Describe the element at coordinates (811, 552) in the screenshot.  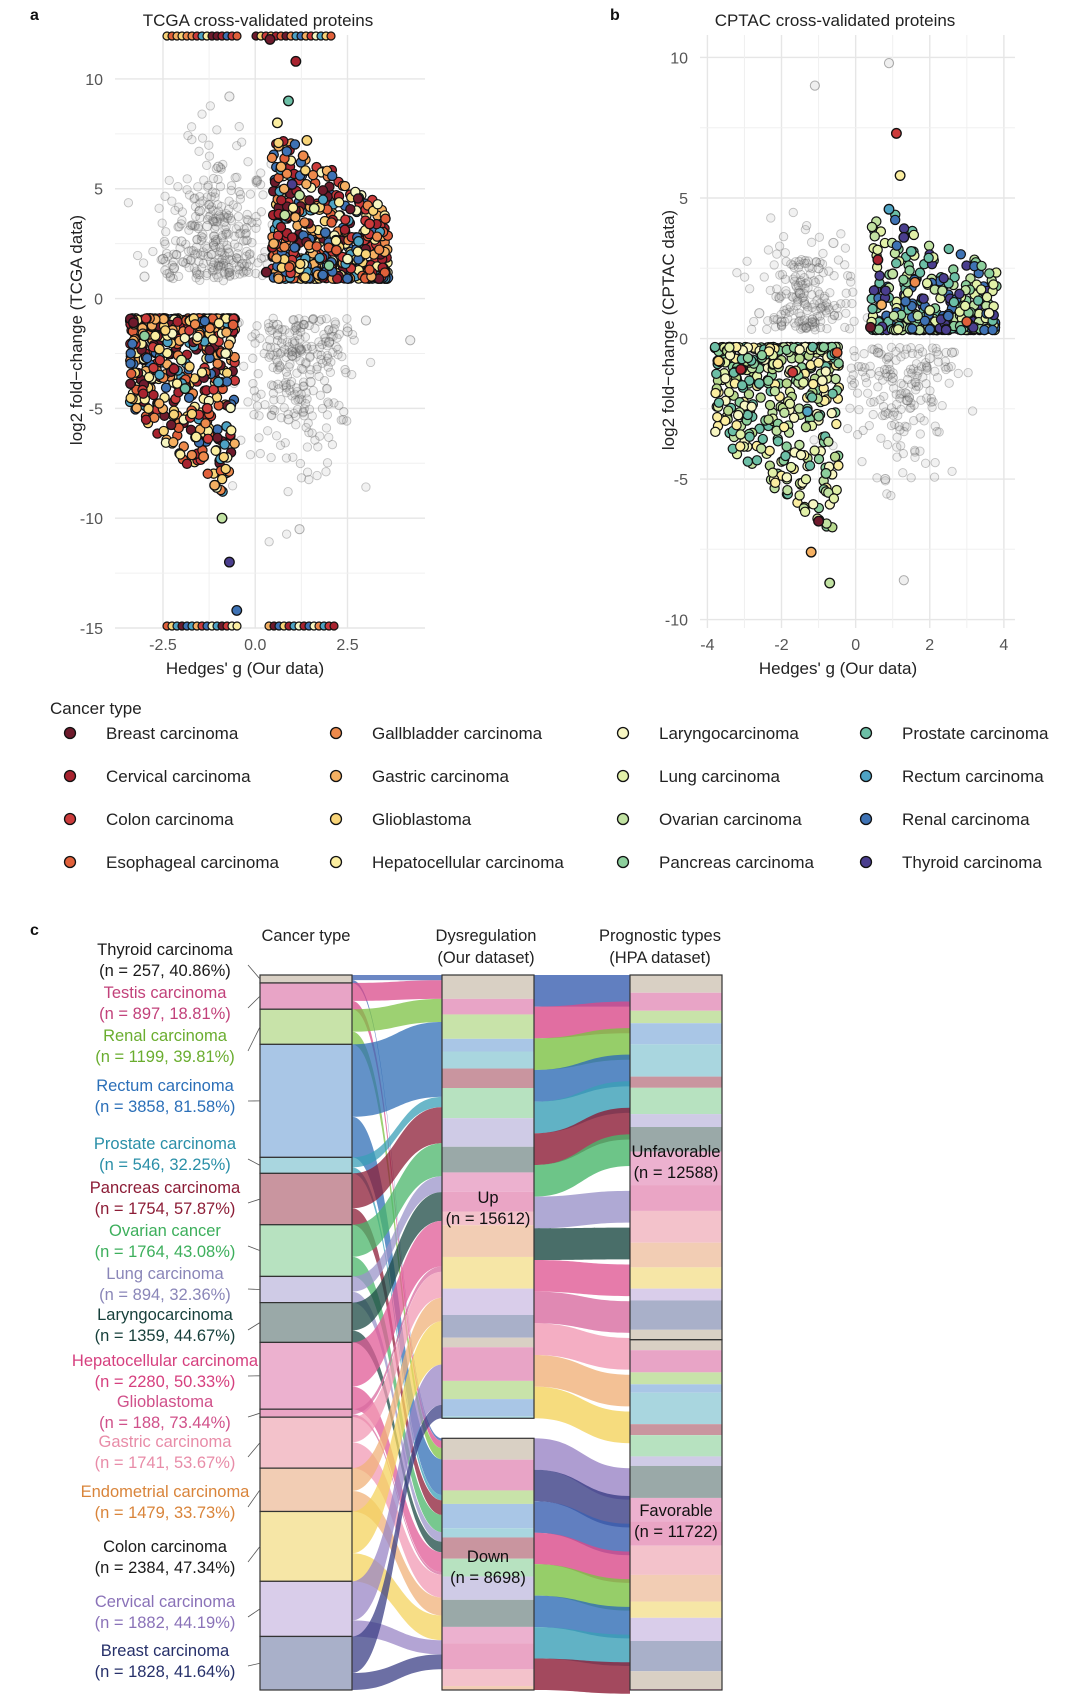
I see `cptac-point-down` at that location.